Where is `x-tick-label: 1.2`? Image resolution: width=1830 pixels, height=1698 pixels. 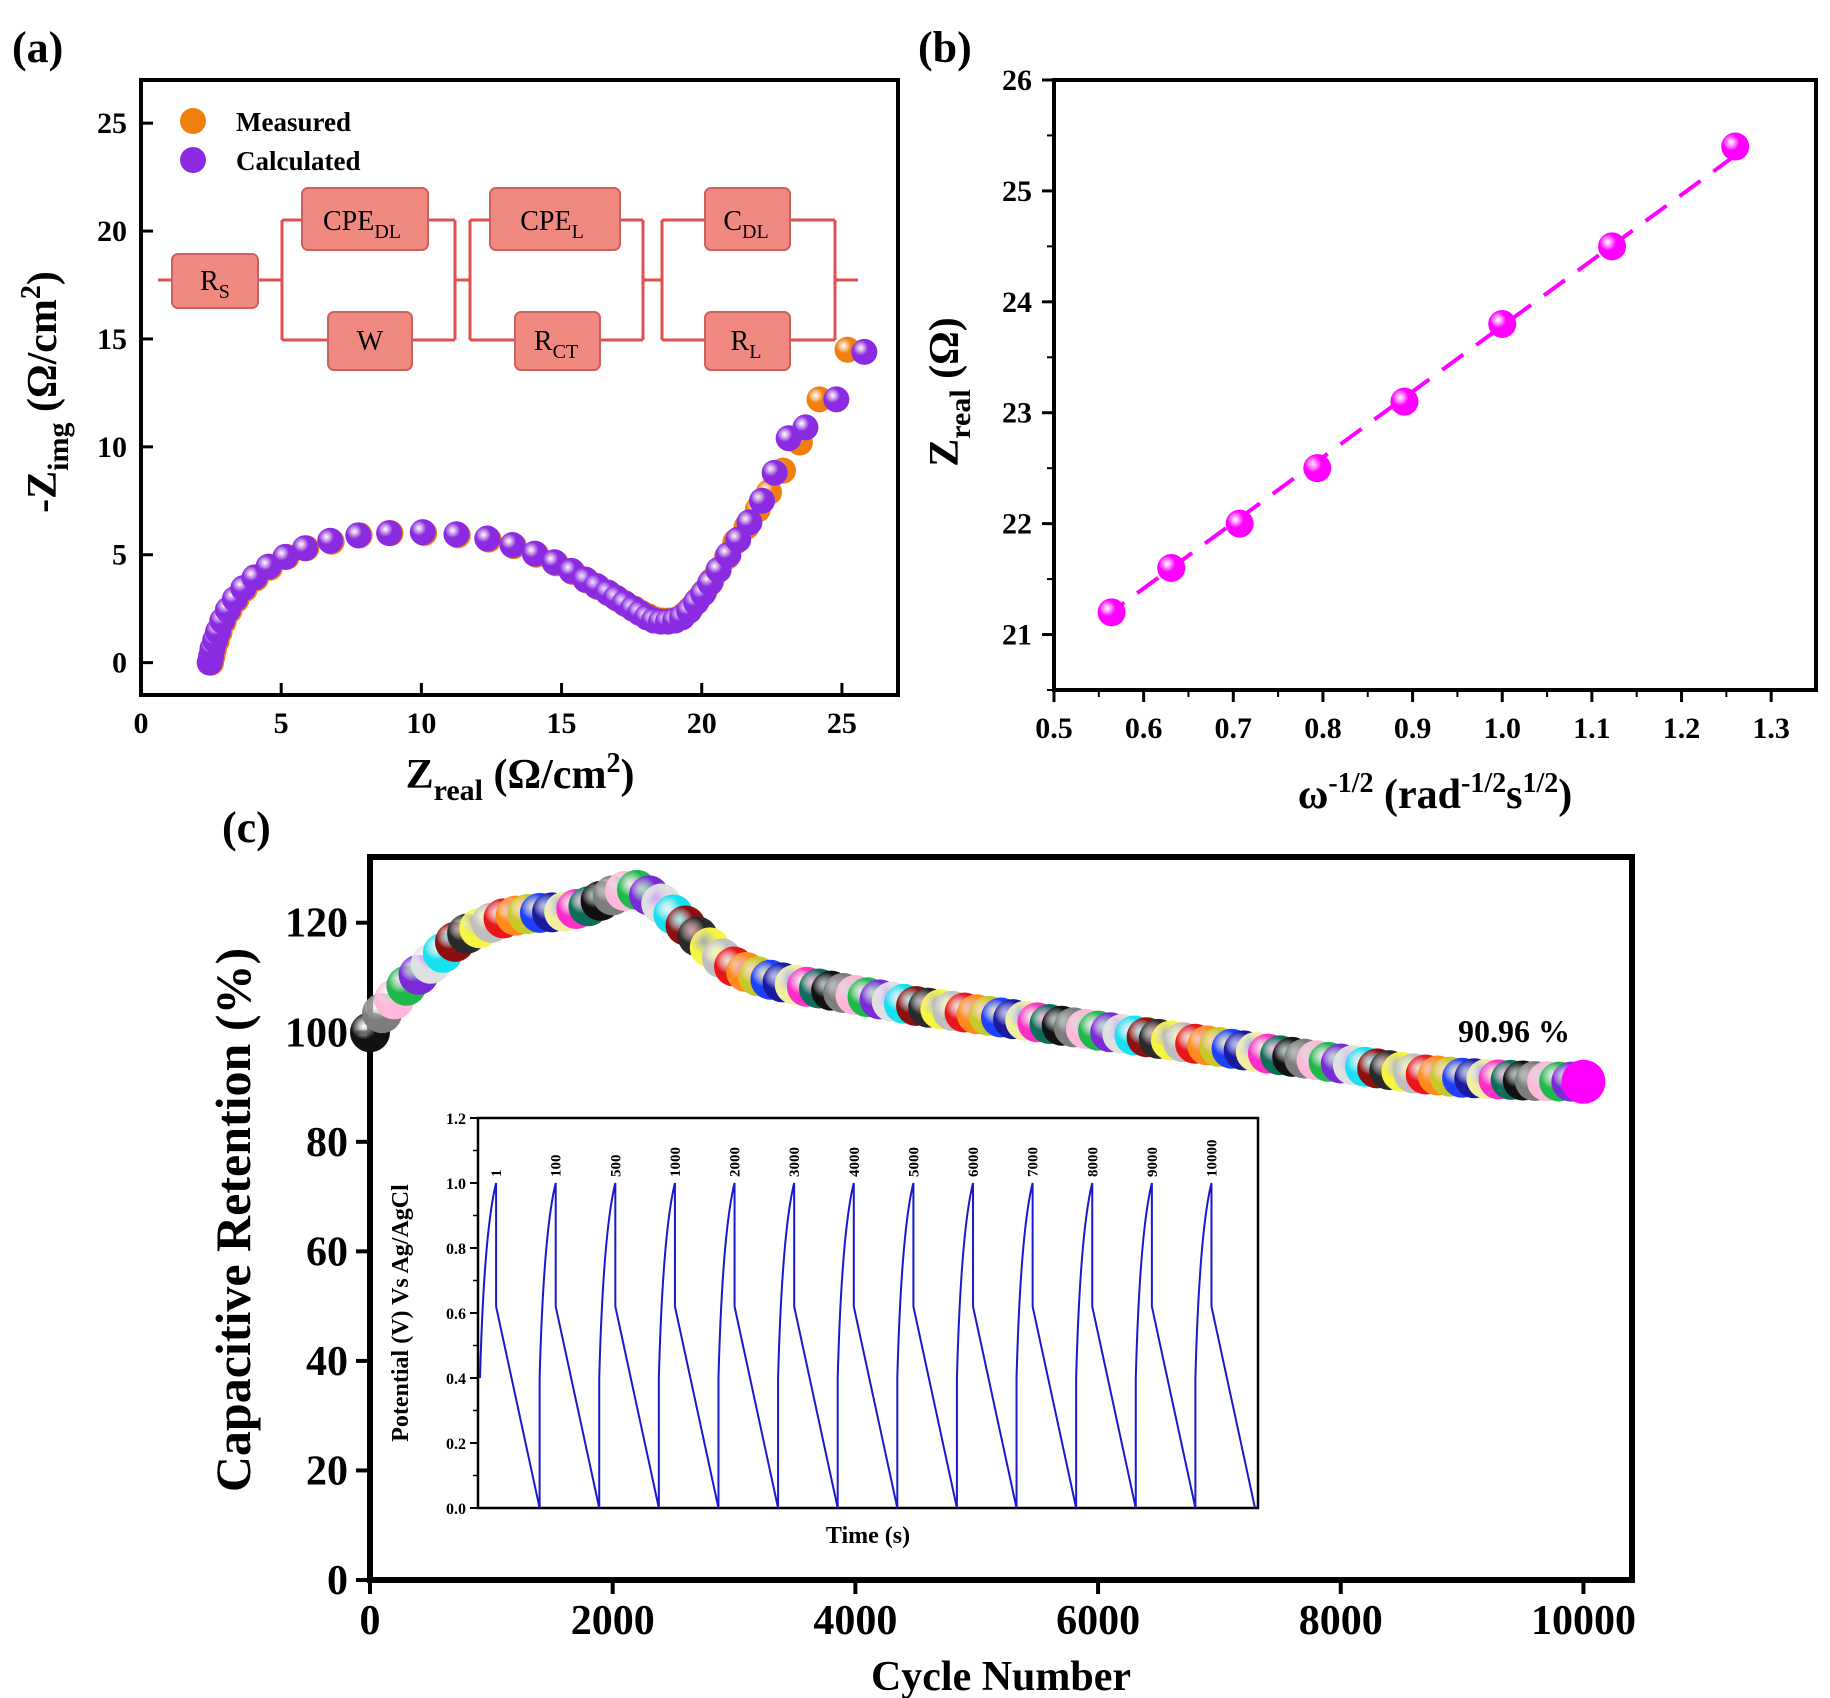
x-tick-label: 1.2 is located at coordinates (1682, 728).